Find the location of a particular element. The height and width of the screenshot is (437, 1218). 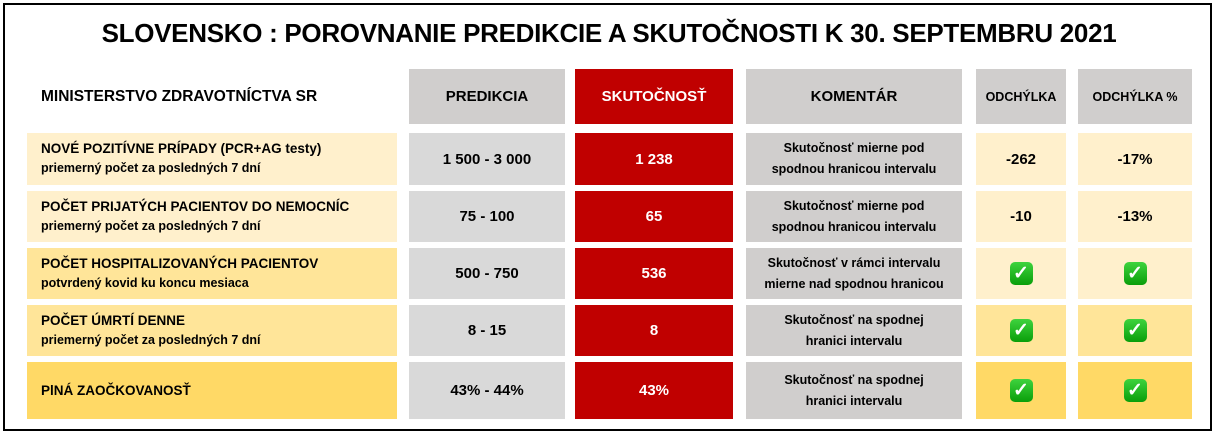

prediction-cell: 500 - 750 is located at coordinates (487, 273).